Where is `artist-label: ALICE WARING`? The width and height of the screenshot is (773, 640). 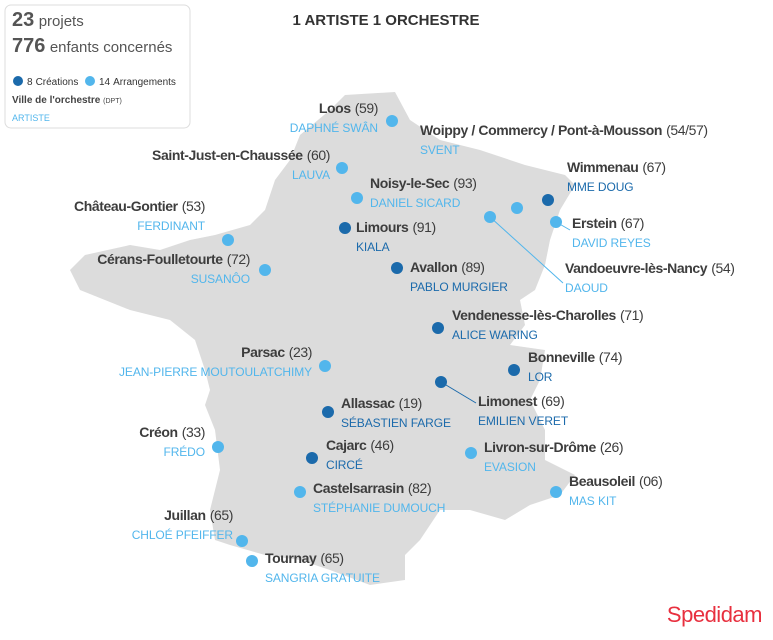
artist-label: ALICE WARING is located at coordinates (495, 335).